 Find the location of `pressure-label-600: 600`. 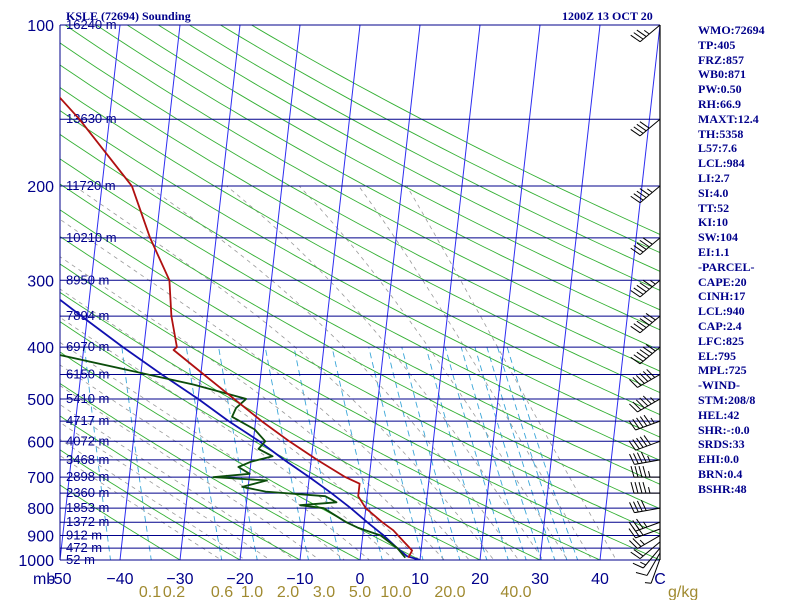

pressure-label-600: 600 is located at coordinates (40, 442).